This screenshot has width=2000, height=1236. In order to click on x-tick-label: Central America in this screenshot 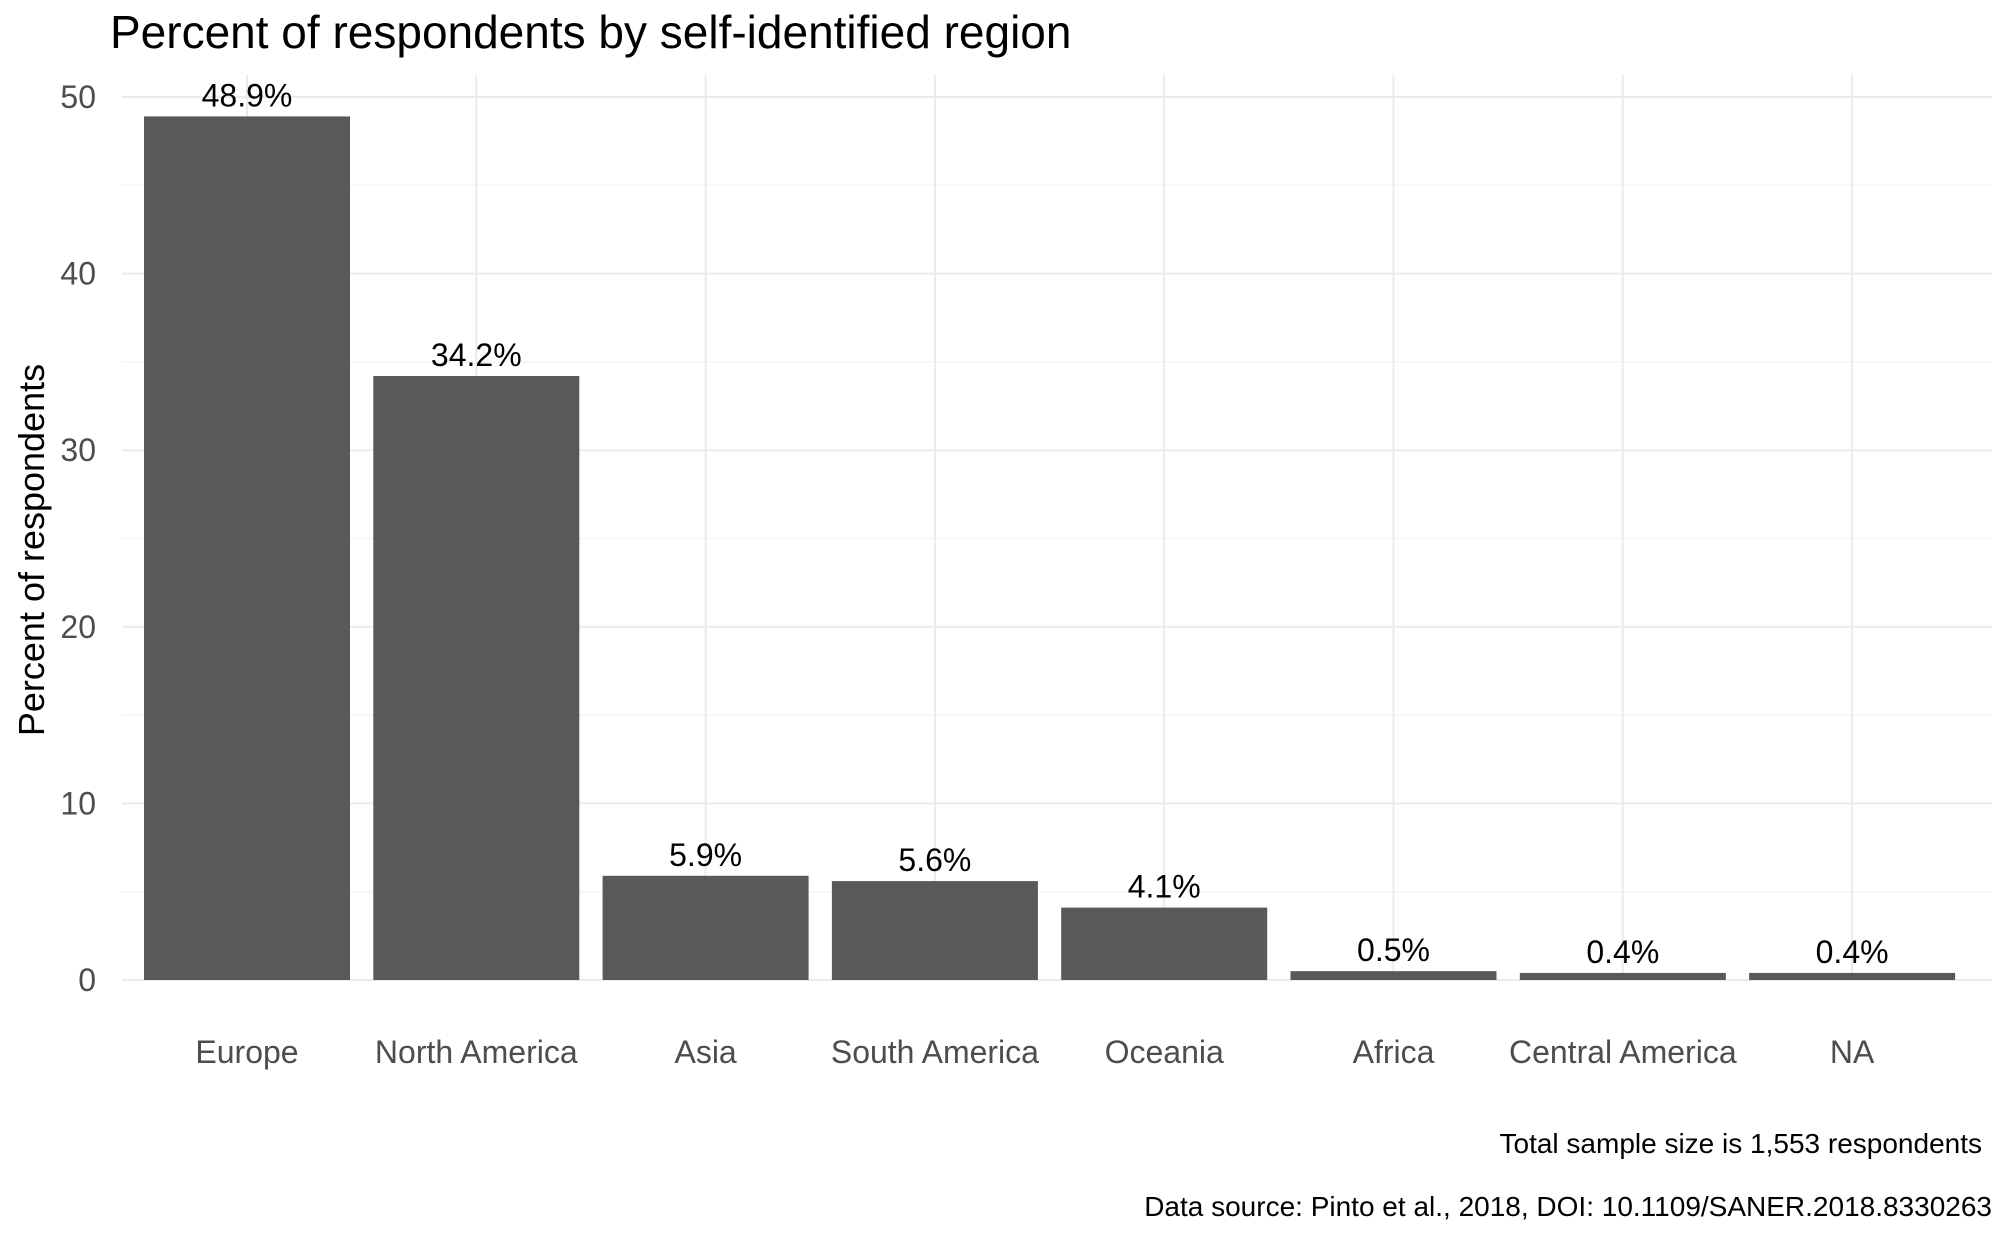, I will do `click(1623, 1052)`.